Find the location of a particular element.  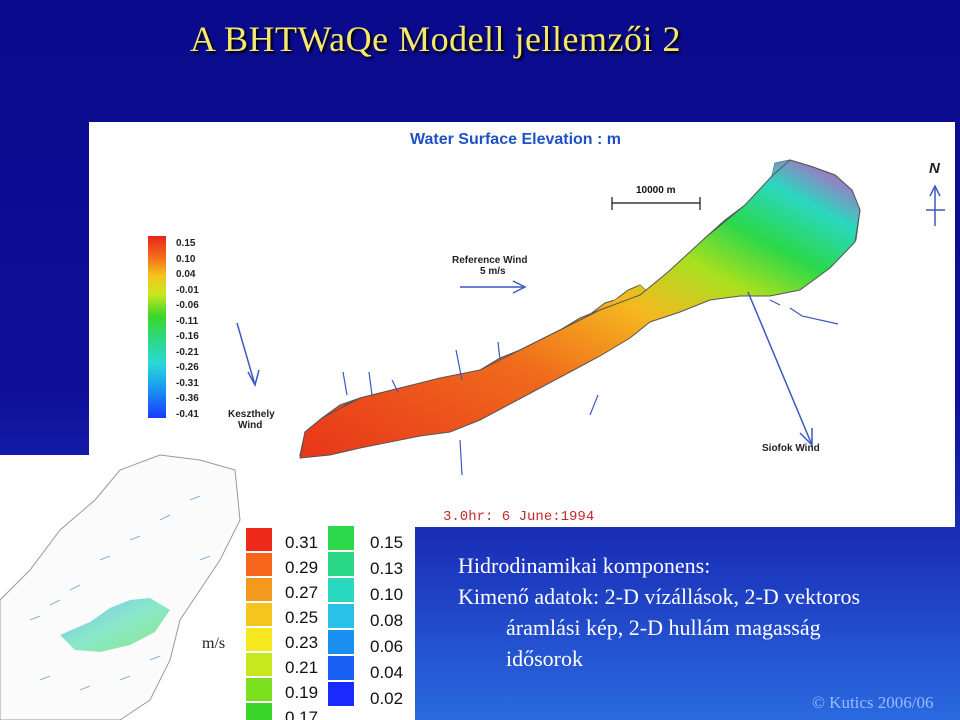

velocity-unit-label: m/s is located at coordinates (214, 643).